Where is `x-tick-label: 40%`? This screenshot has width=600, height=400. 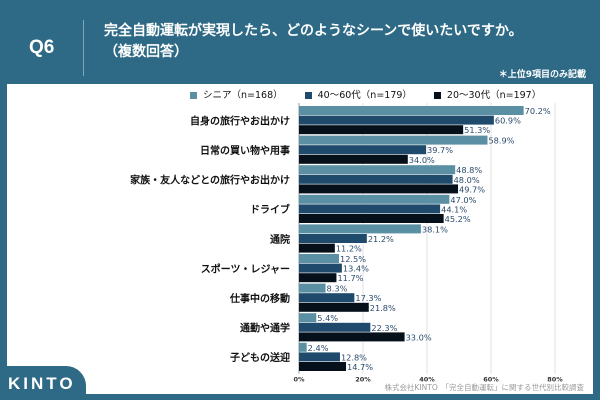 x-tick-label: 40% is located at coordinates (427, 380).